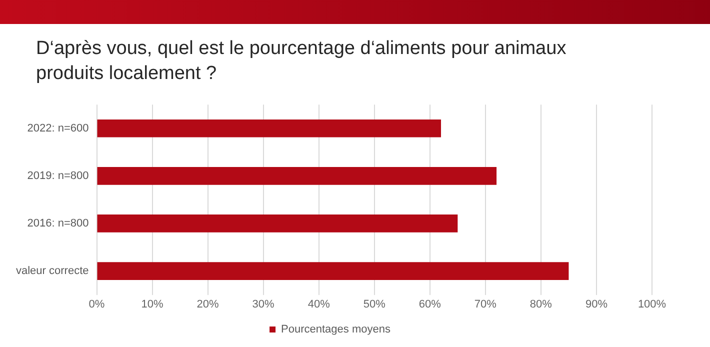  What do you see at coordinates (319, 304) in the screenshot?
I see `x-tick-label: 40%` at bounding box center [319, 304].